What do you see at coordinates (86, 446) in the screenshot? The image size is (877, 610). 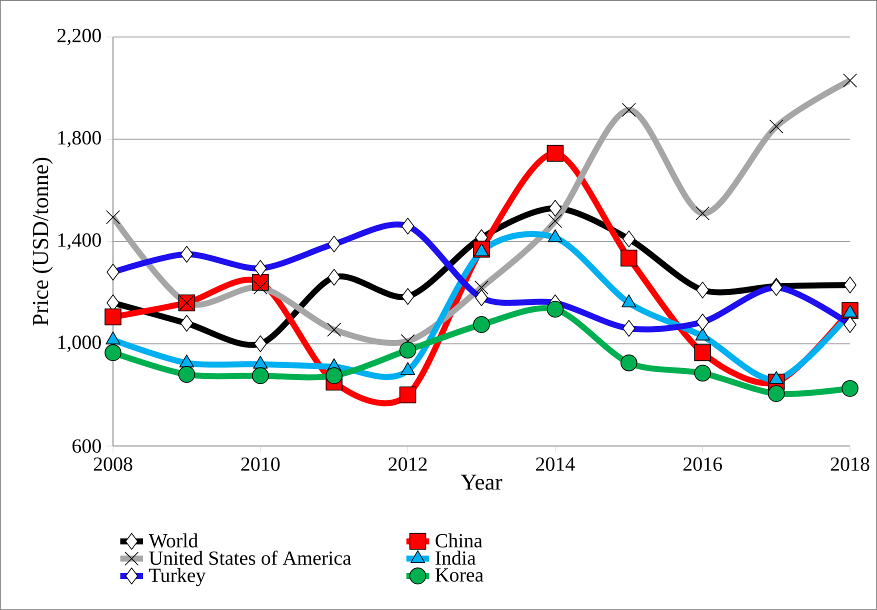 I see `y-tick-label: 600` at bounding box center [86, 446].